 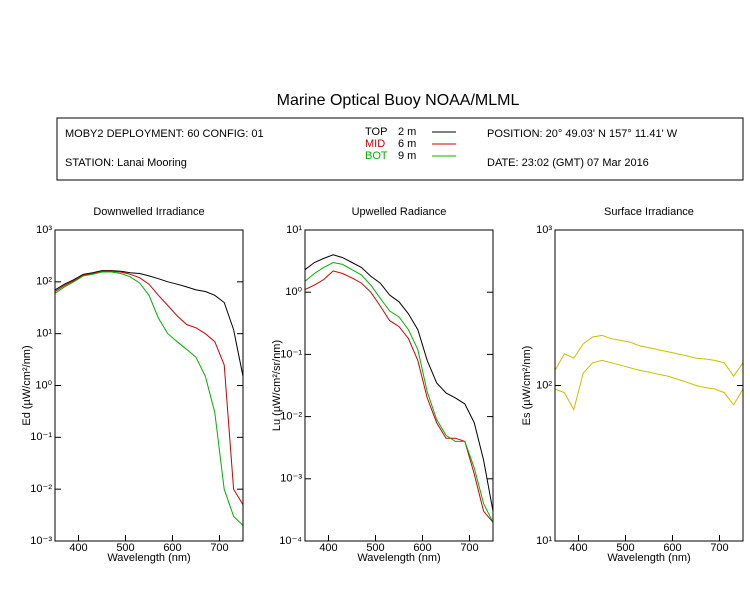 What do you see at coordinates (27, 385) in the screenshot?
I see `y-axis-label: Ed (µW/cm²/nm)` at bounding box center [27, 385].